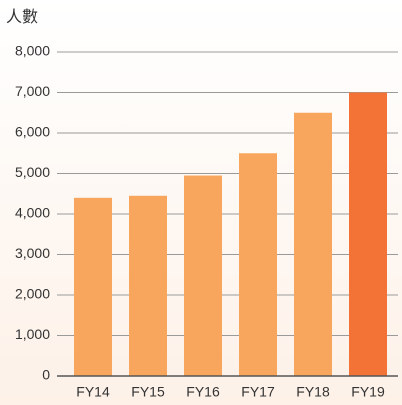 The width and height of the screenshot is (402, 405). Describe the element at coordinates (368, 392) in the screenshot. I see `x-tick-label: FY19` at that location.